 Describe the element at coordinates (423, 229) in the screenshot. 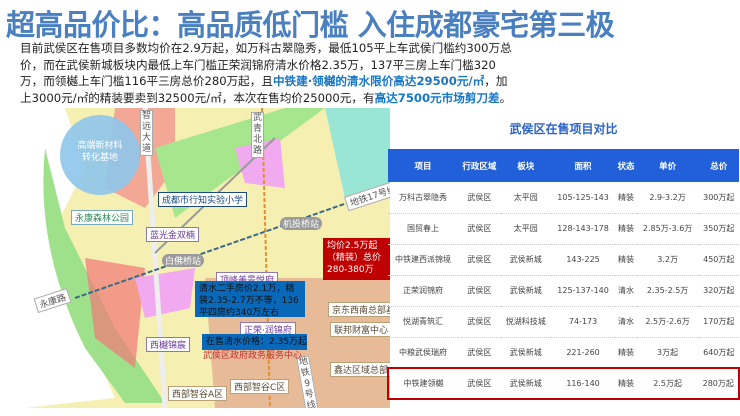

I see `table-cell: 国贸春上` at that location.